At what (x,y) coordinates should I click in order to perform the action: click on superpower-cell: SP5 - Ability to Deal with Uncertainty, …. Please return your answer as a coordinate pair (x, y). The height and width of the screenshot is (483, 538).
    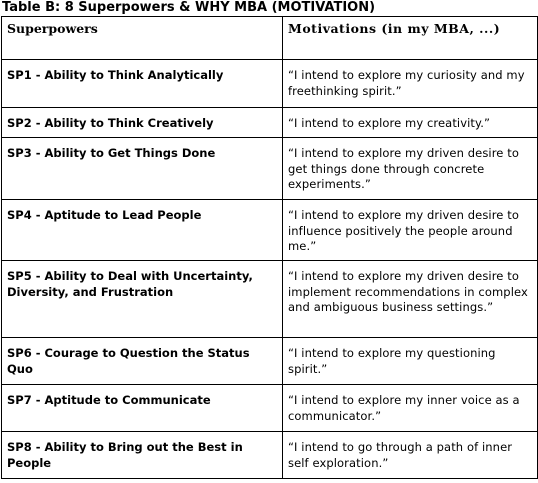
    Looking at the image, I should click on (142, 299).